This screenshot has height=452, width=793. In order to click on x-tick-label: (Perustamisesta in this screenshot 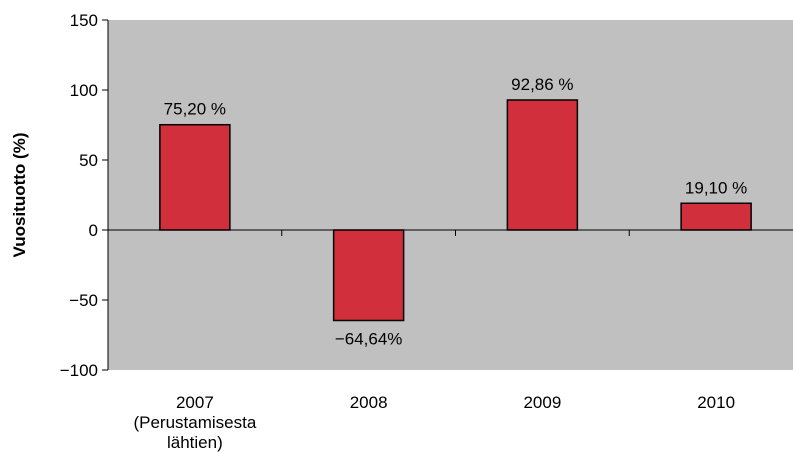, I will do `click(194, 422)`.